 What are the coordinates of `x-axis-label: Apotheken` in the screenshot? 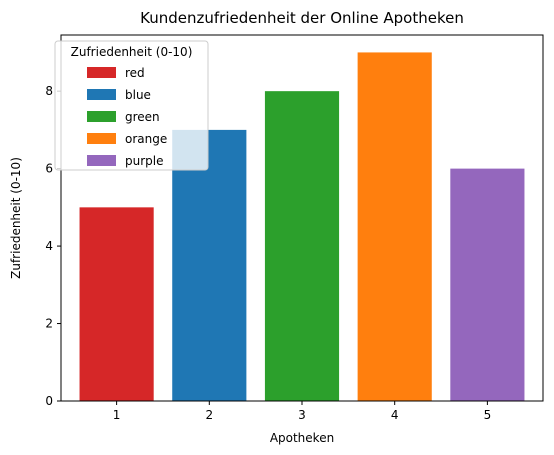 It's located at (302, 438).